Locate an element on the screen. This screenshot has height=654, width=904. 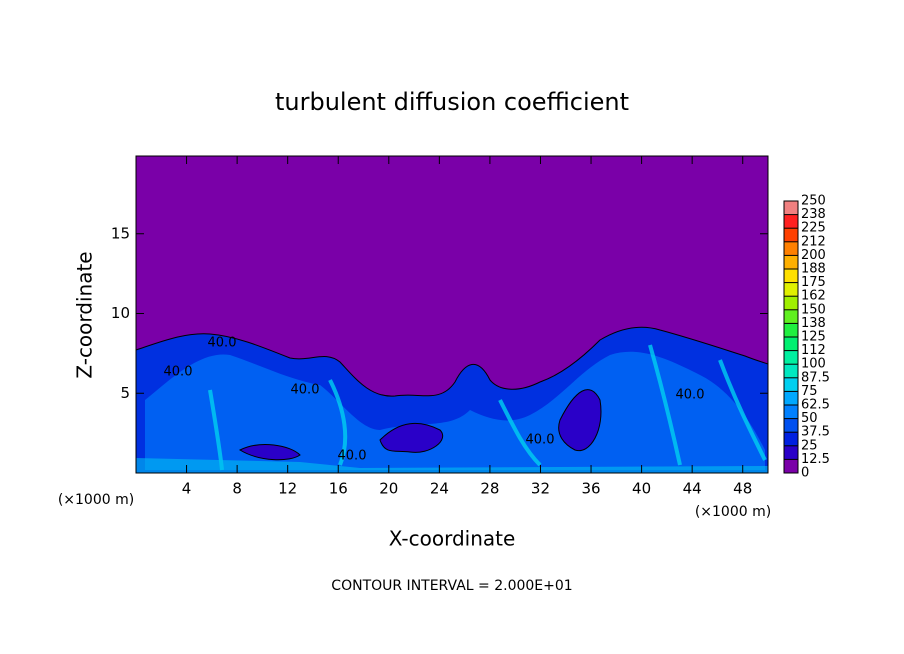
bottom-band is located at coordinates (452, 465).